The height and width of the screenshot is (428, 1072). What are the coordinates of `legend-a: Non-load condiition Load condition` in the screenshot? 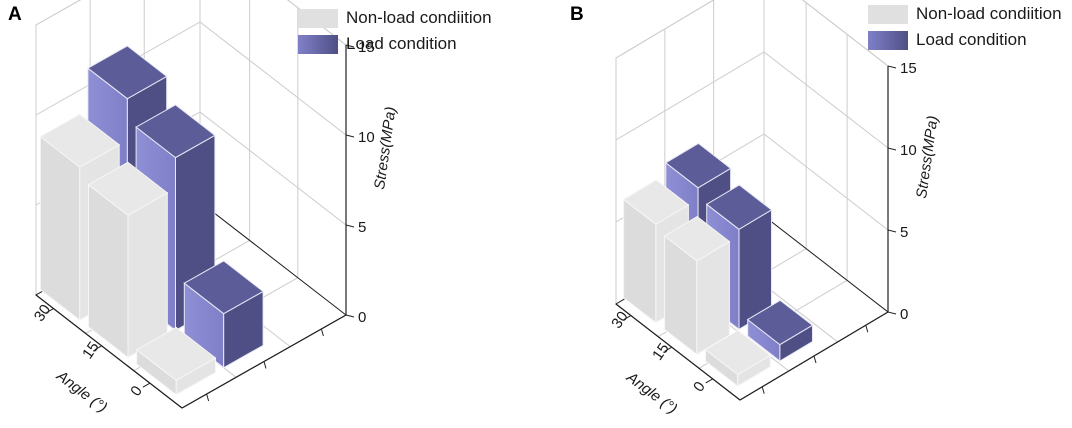 It's located at (395, 32).